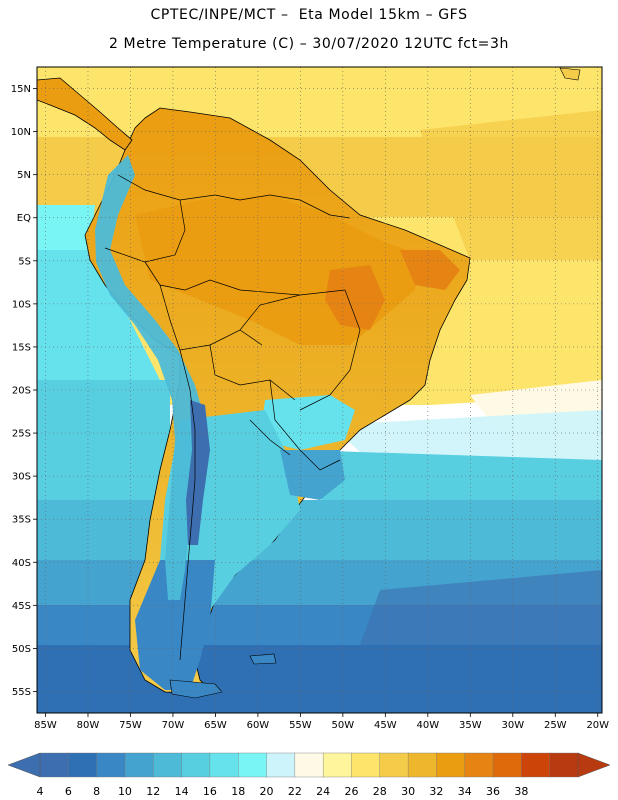 The width and height of the screenshot is (618, 800). Describe the element at coordinates (21, 649) in the screenshot. I see `lat-tick-label: 50S` at that location.